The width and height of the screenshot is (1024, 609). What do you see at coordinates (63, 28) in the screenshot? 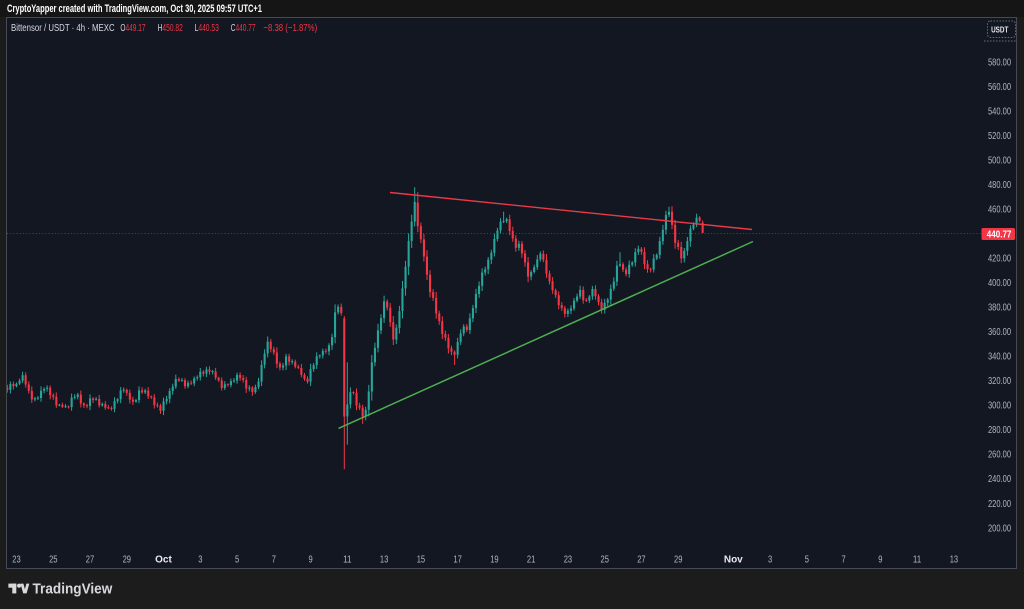
I see `svg-text: Bittensor / USDT · 4h · MEXC` at bounding box center [63, 28].